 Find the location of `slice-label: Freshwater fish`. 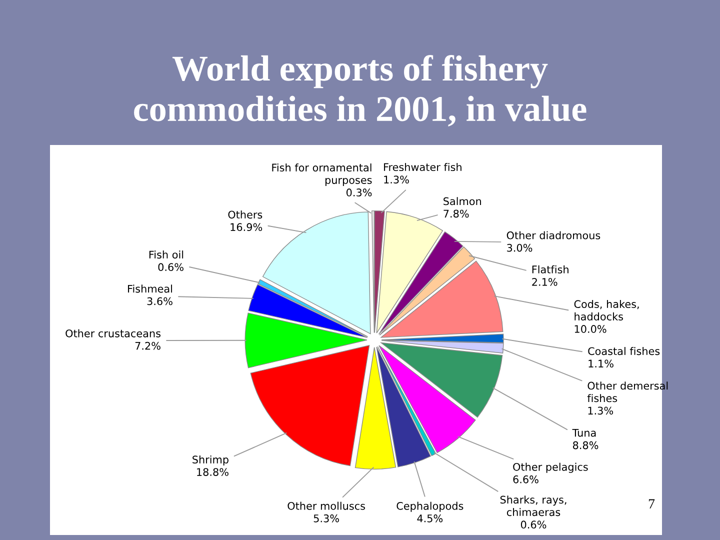

slice-label: Freshwater fish is located at coordinates (423, 167).